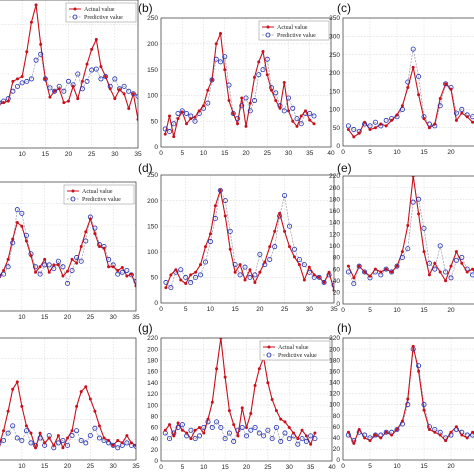 This screenshot has height=474, width=474. Describe the element at coordinates (68, 246) in the screenshot. I see `predictive-series-line` at that location.